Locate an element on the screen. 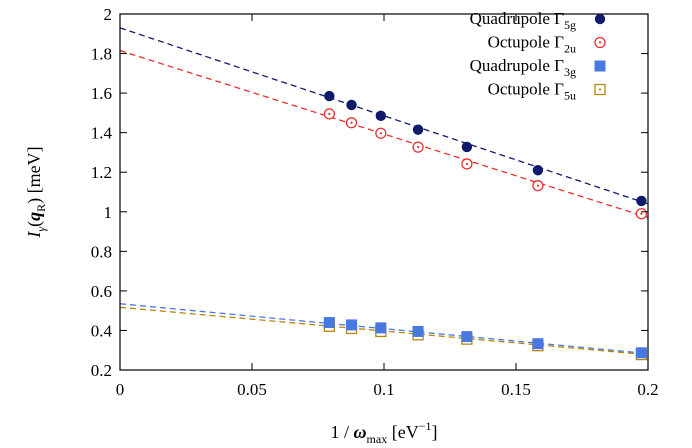 The height and width of the screenshot is (448, 692). x-tick-label: 0.15 is located at coordinates (516, 389).